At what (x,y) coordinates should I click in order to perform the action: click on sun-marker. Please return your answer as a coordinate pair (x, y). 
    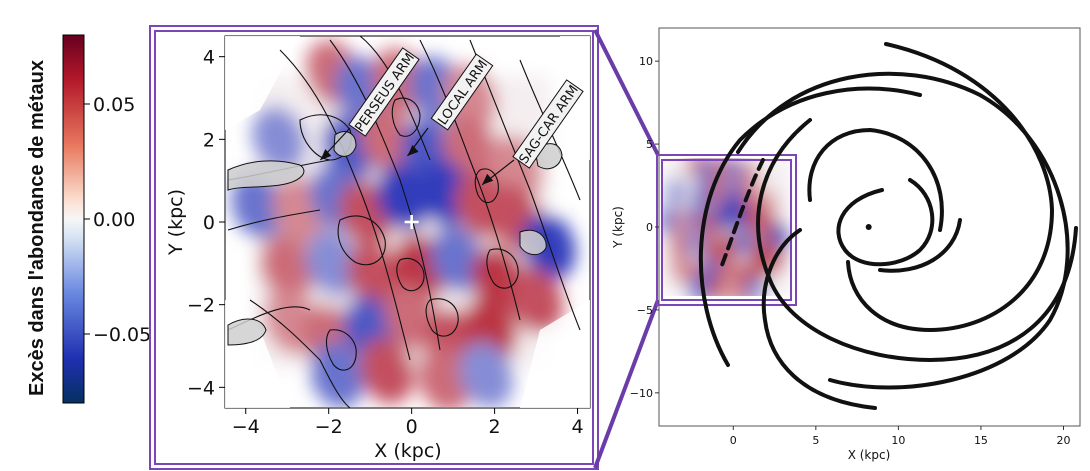
    Looking at the image, I should click on (411, 222).